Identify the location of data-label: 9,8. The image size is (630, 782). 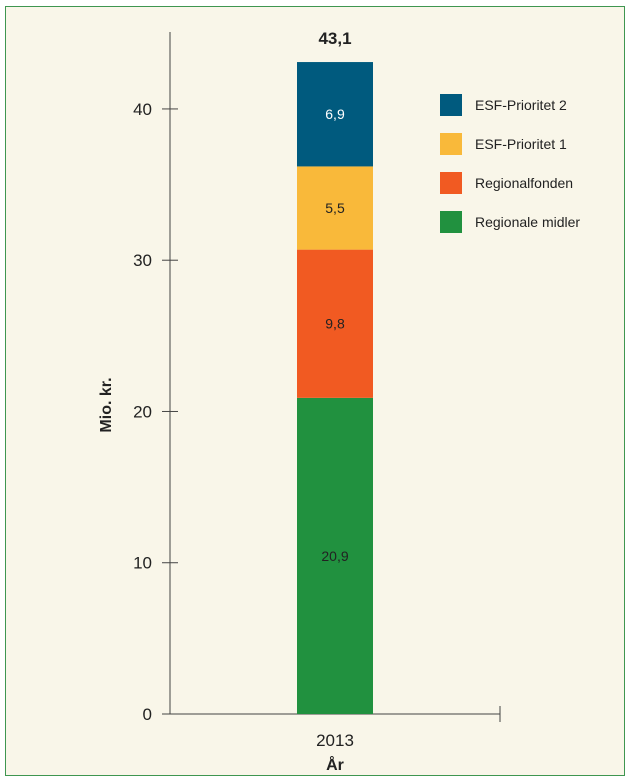
(335, 324).